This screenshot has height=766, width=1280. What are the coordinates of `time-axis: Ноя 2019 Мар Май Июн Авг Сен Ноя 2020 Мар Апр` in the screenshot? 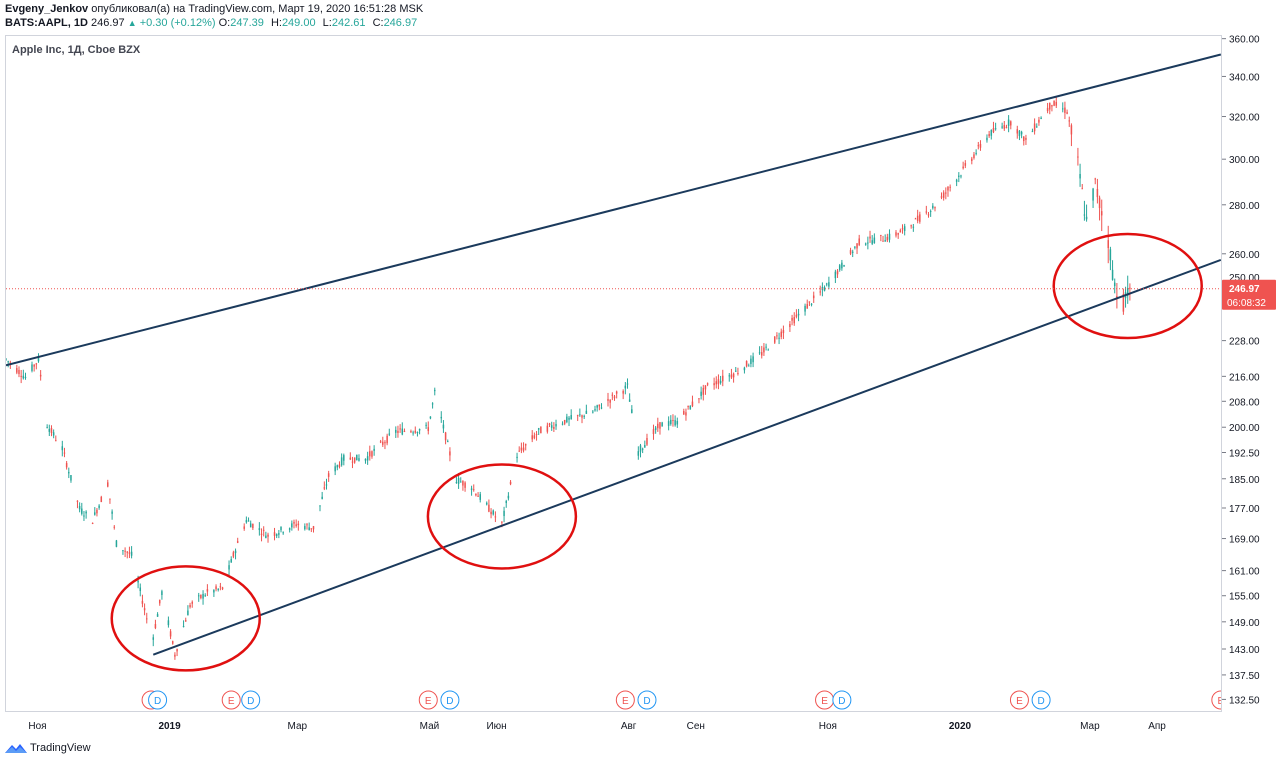 It's located at (613, 725).